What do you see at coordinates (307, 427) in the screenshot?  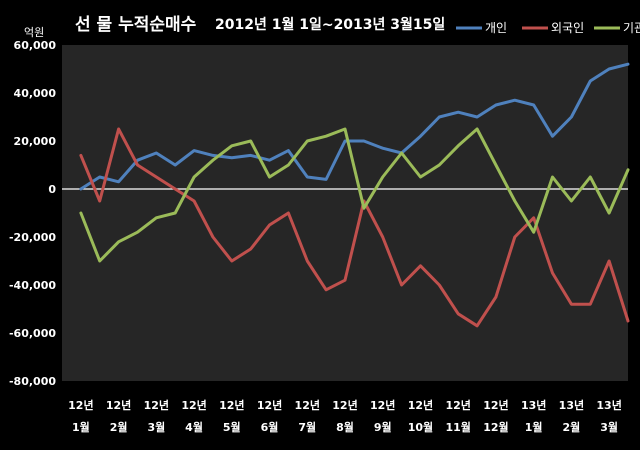 I see `x-tick-month: 7월` at bounding box center [307, 427].